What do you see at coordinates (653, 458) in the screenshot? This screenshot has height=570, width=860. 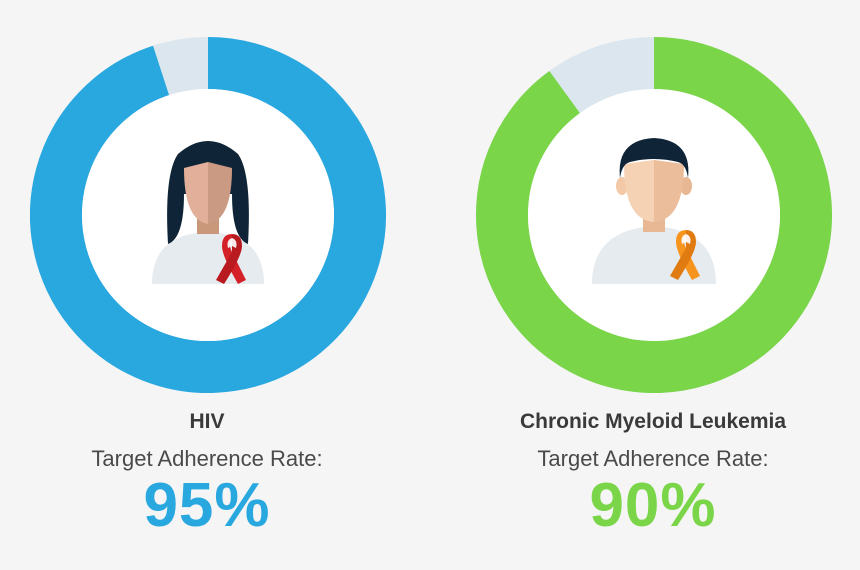 I see `cml-subtitle: Target Adherence Rate:` at bounding box center [653, 458].